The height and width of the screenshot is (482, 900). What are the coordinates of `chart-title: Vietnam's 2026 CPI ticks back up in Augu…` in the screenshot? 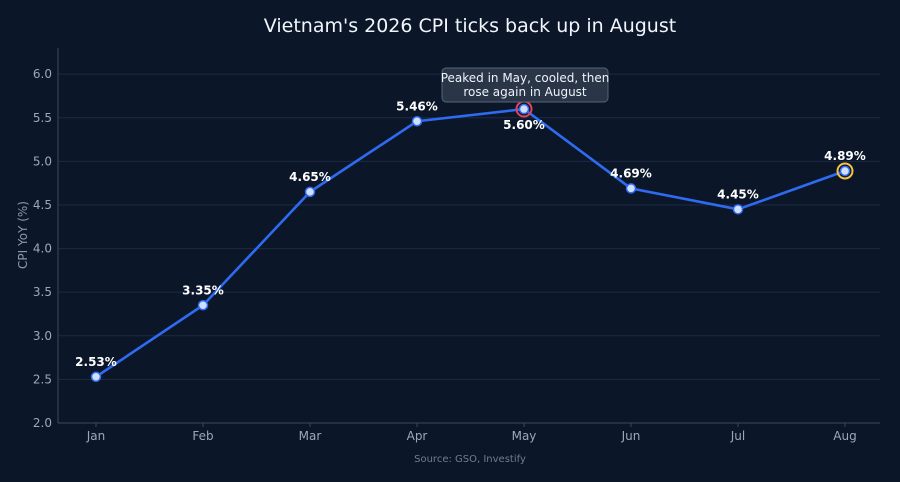 It's located at (470, 26).